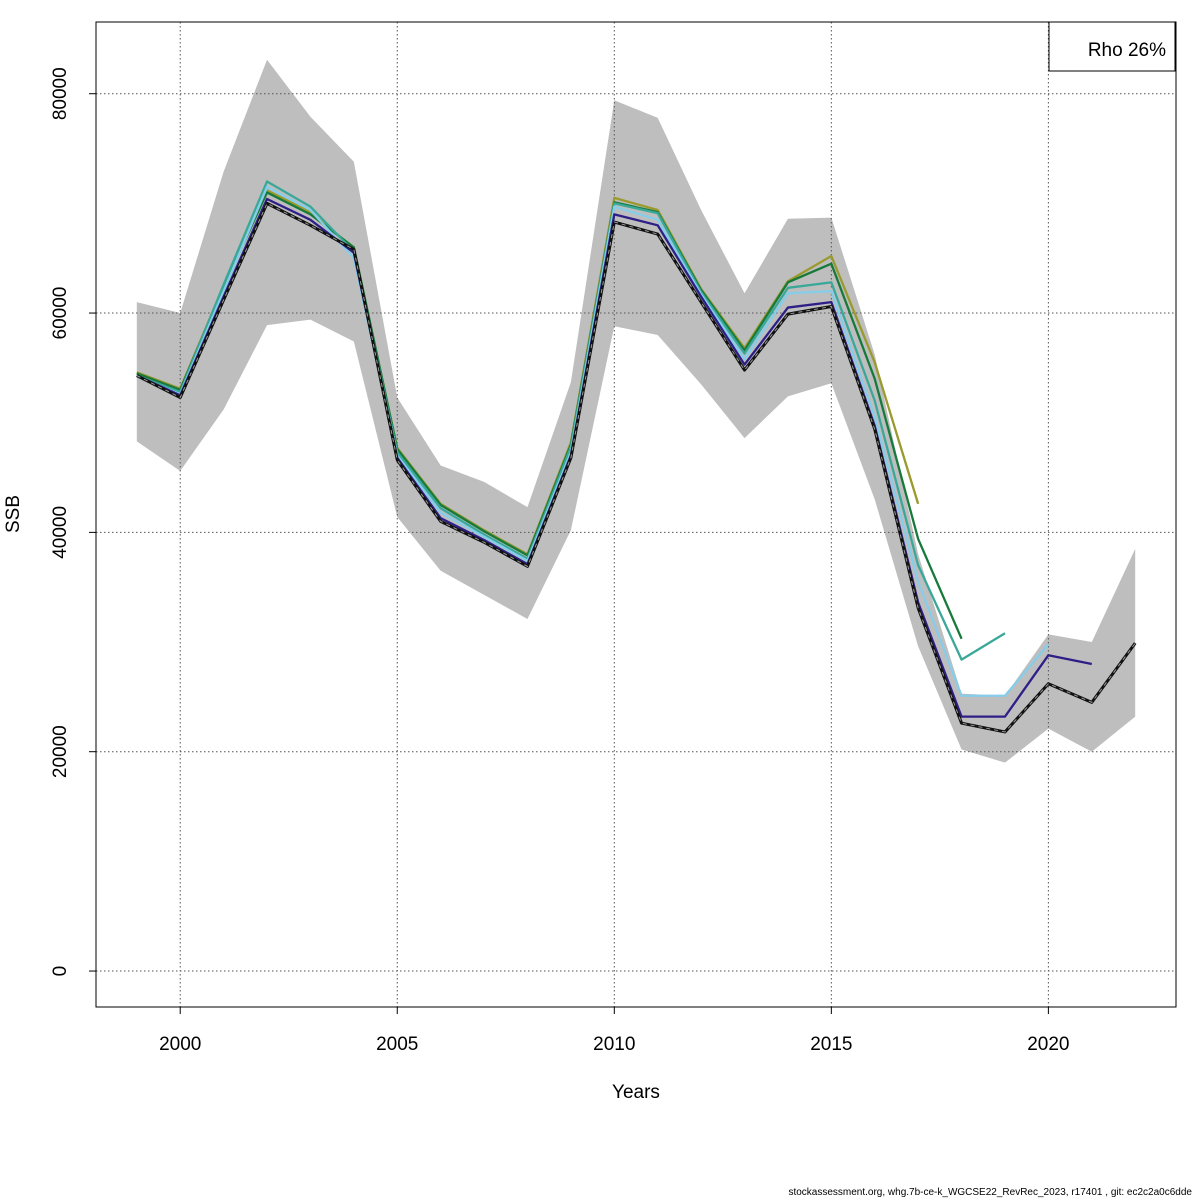 This screenshot has height=1200, width=1200. I want to click on y-tick-label: 0, so click(60, 971).